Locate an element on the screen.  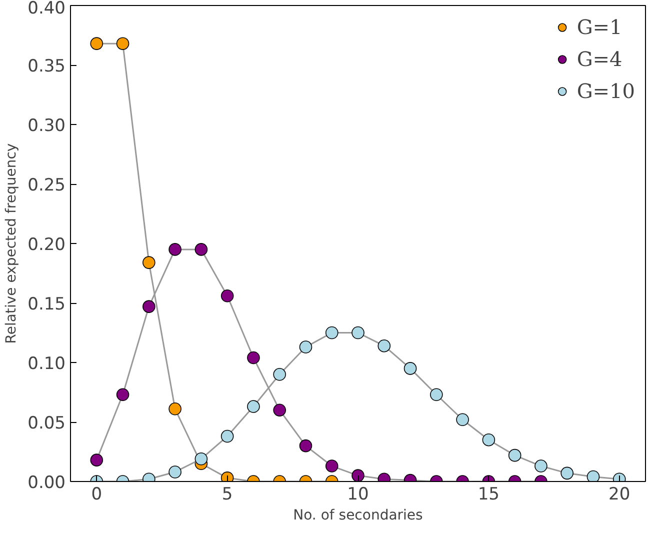
y-tick-label: 0.15 is located at coordinates (47, 304).